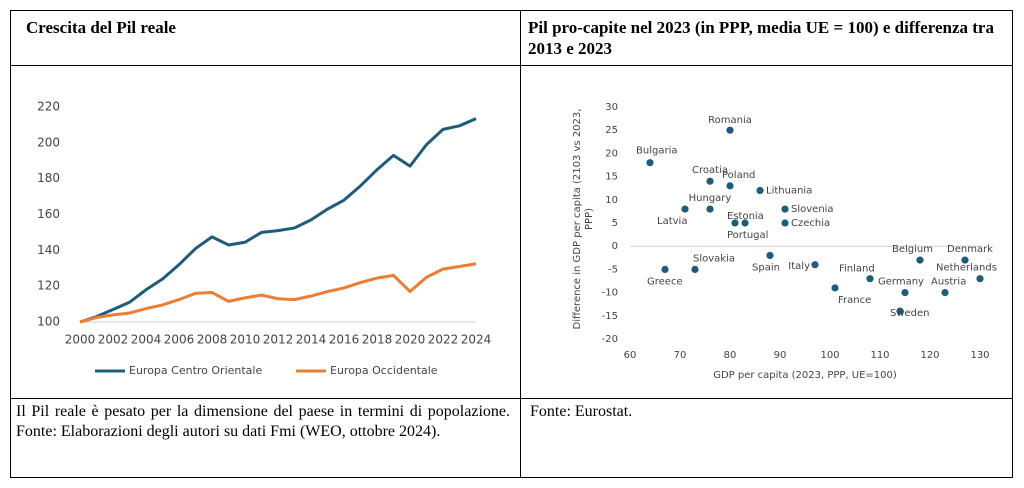 The width and height of the screenshot is (1024, 488). Describe the element at coordinates (745, 216) in the screenshot. I see `point-label: Estonia` at that location.